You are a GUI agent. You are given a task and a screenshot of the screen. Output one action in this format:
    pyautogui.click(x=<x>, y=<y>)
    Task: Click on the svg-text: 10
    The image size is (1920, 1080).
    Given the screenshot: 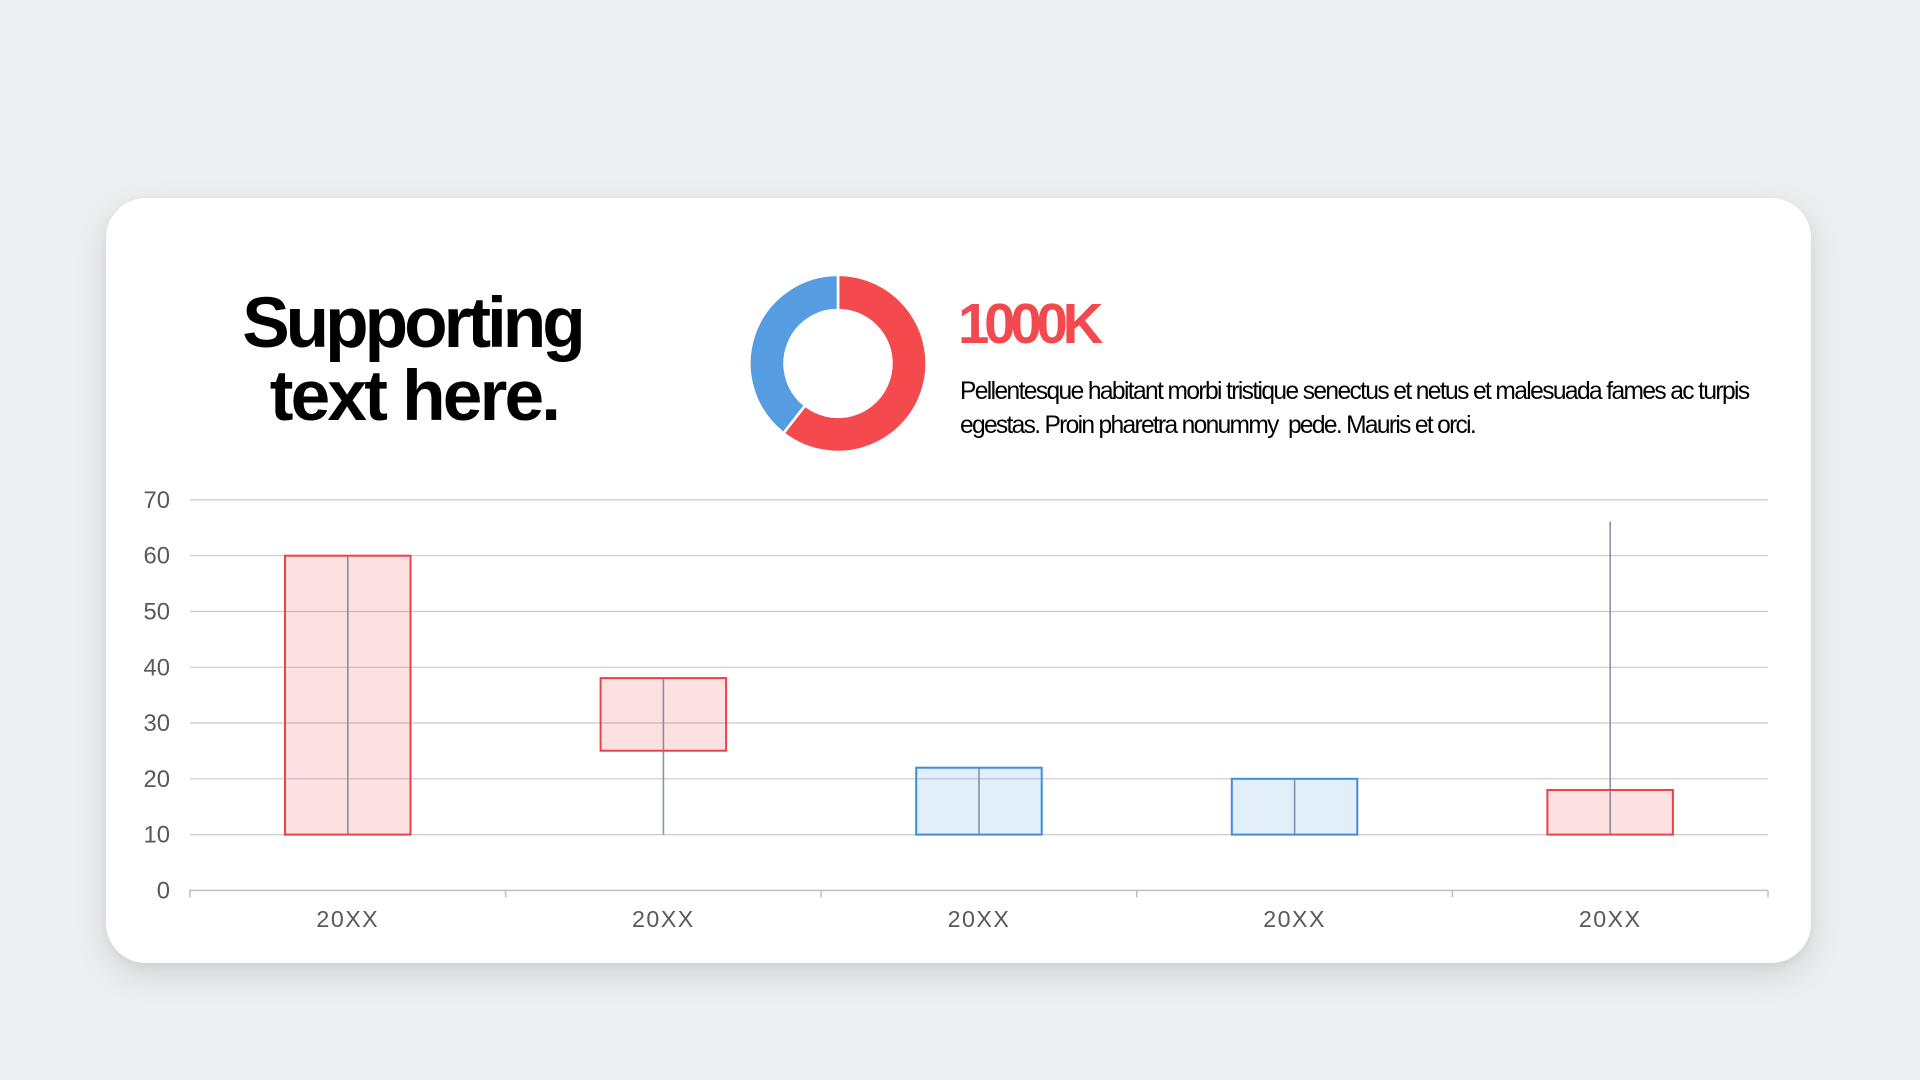 What is the action you would take?
    pyautogui.click(x=157, y=835)
    